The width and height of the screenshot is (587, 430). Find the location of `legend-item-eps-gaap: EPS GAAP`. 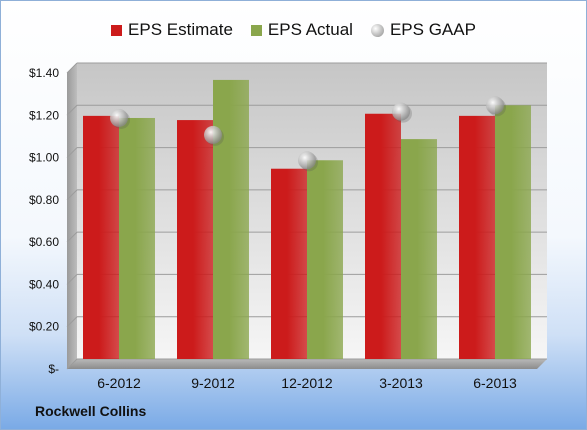

legend-item-eps-gaap: EPS GAAP is located at coordinates (423, 30).